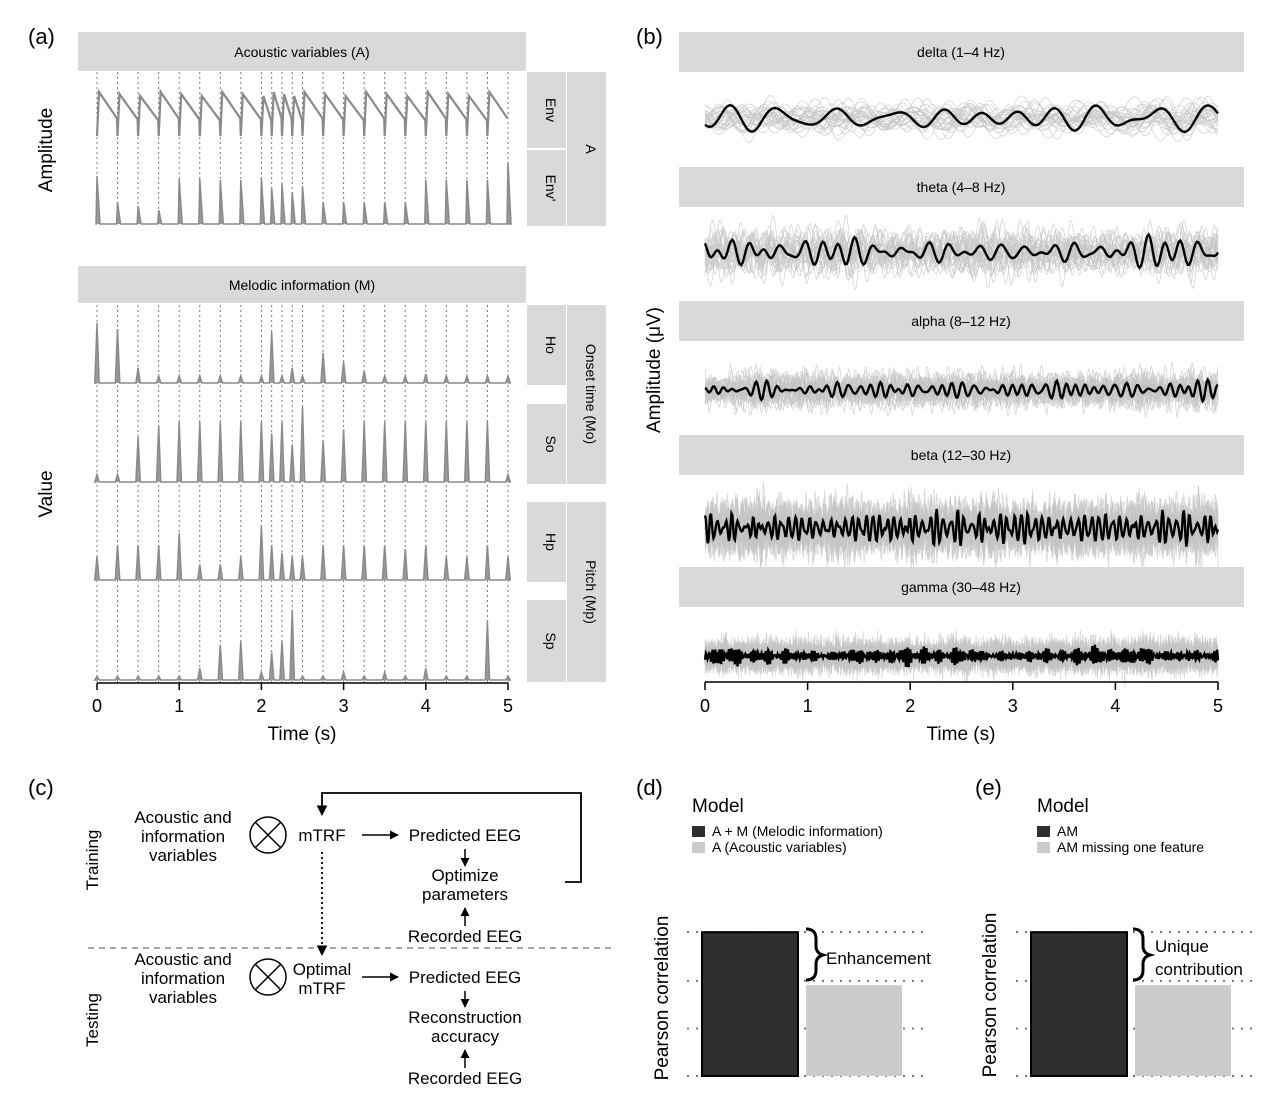 The image size is (1280, 1116). Describe the element at coordinates (302, 699) in the screenshot. I see `panel-a-x-ticks: 0 1 2 3 4 5` at that location.